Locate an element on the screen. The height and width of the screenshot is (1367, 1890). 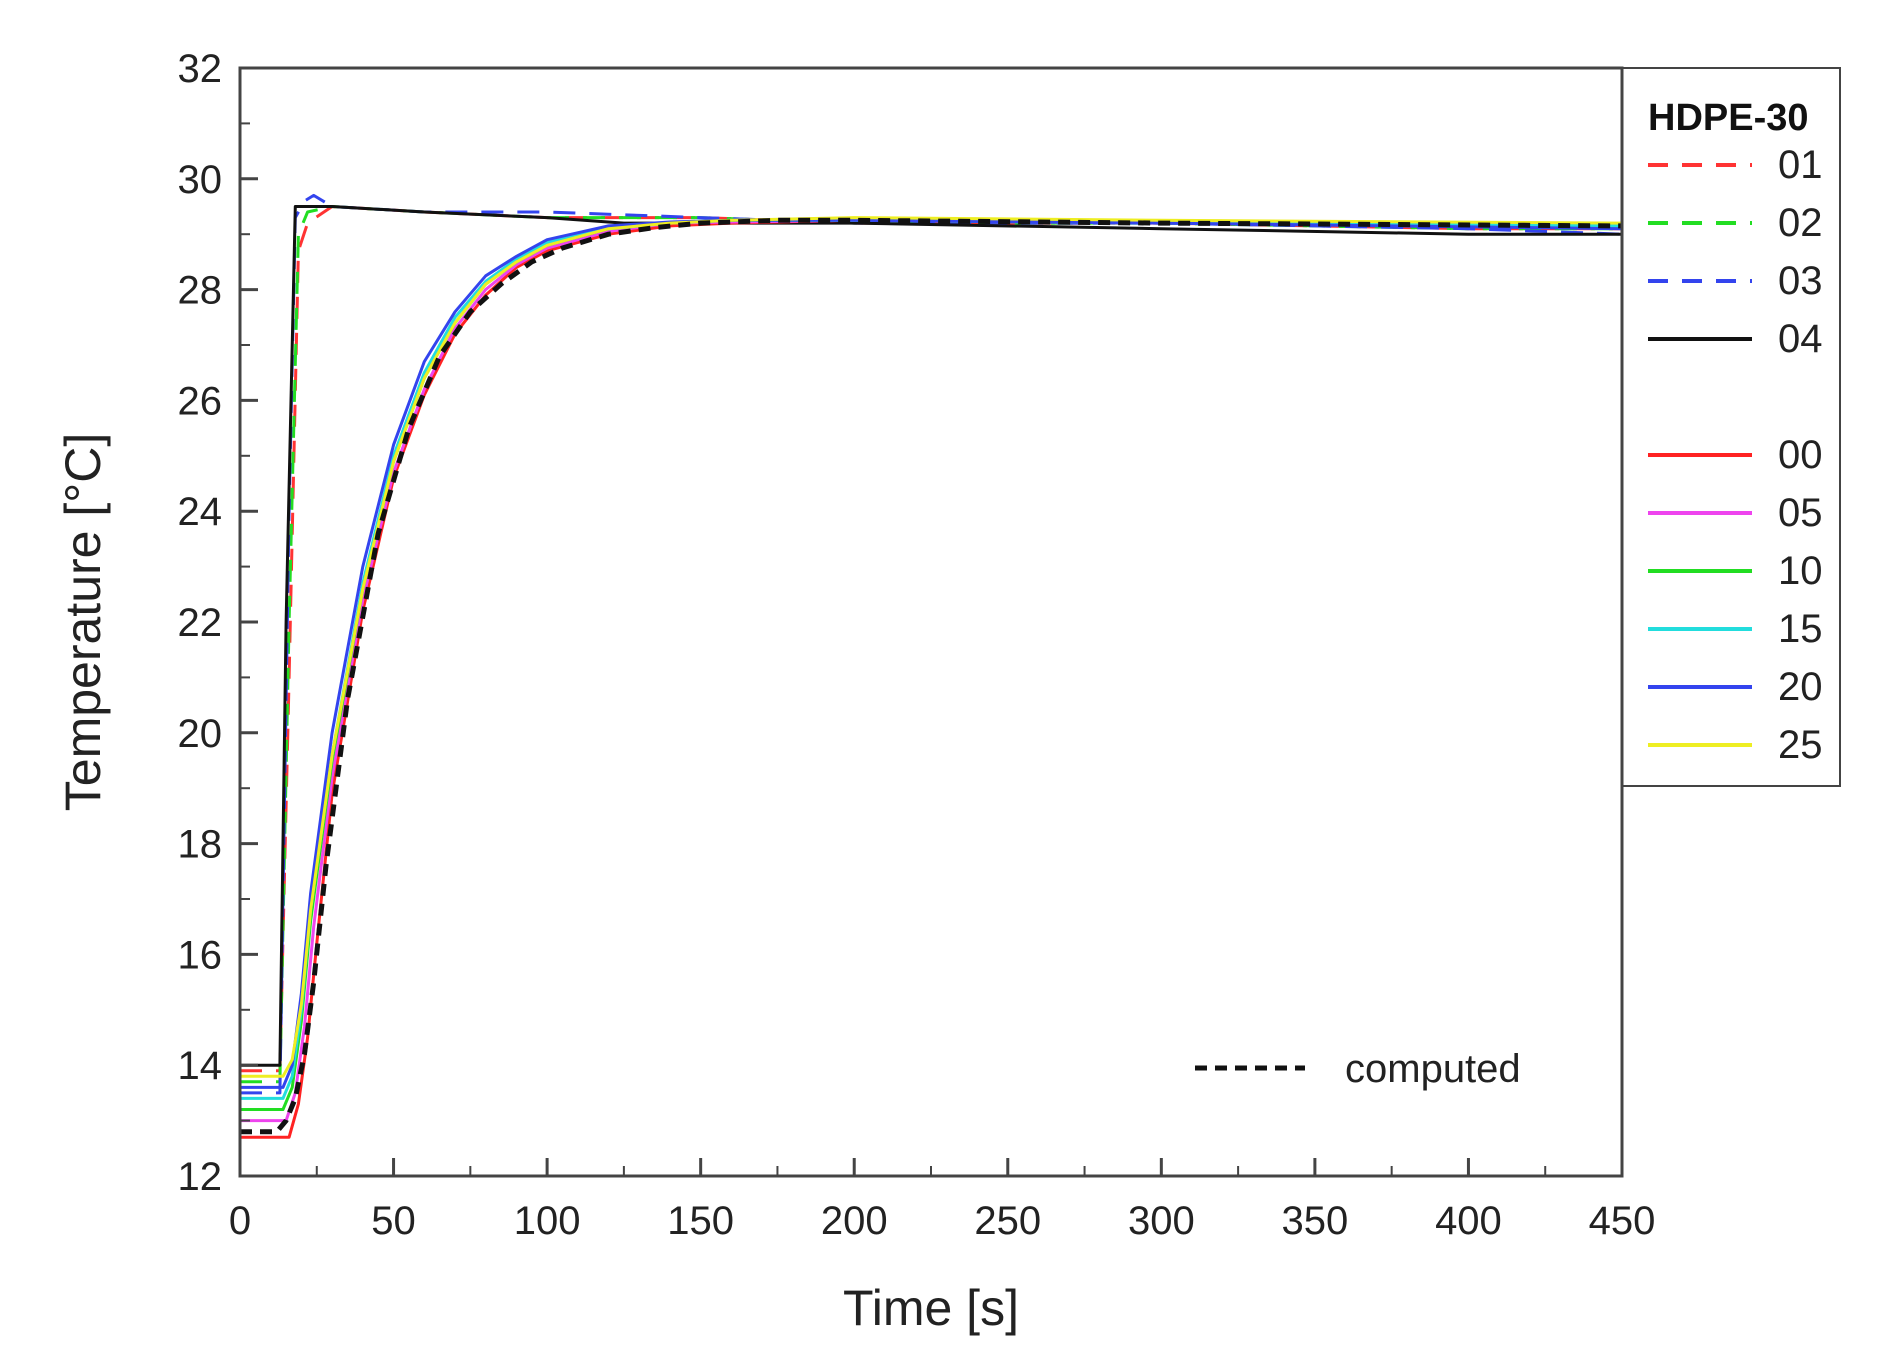
legend-label-15: 15 is located at coordinates (1800, 629).